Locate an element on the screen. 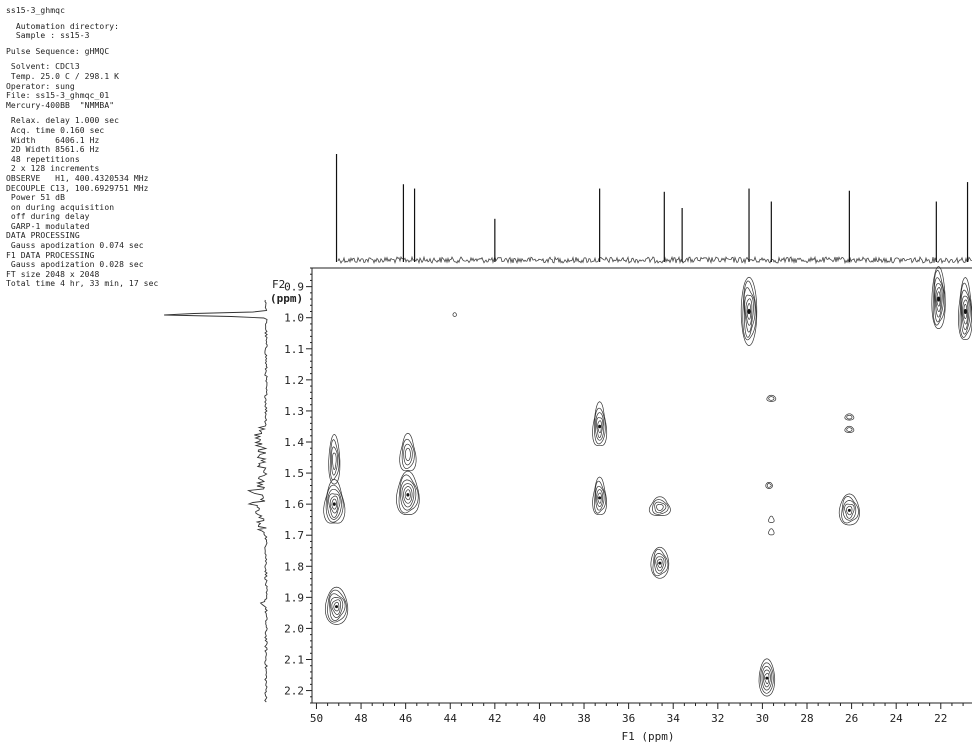  param-line: Relax. delay 1.000 sec is located at coordinates (63, 121).